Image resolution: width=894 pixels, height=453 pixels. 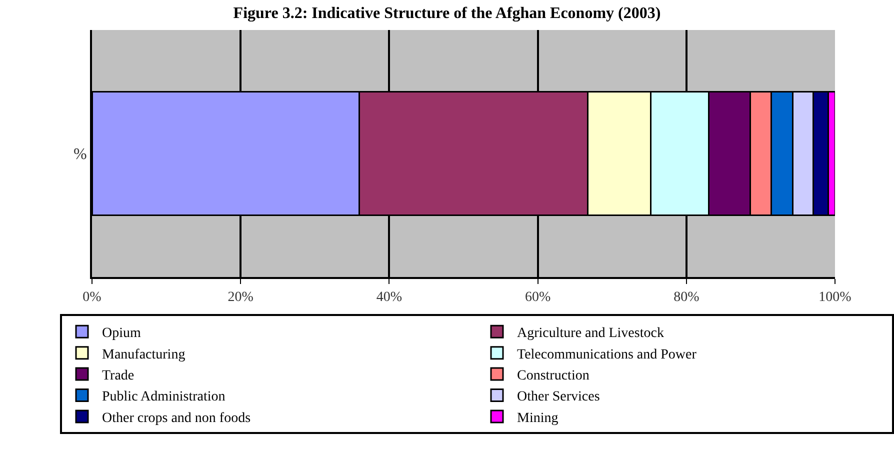 What do you see at coordinates (590, 334) in the screenshot?
I see `legend-label: Agriculture and Livestock` at bounding box center [590, 334].